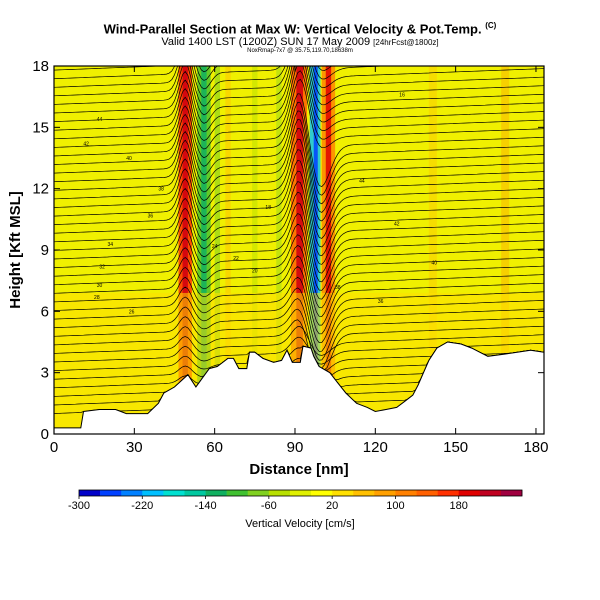 The height and width of the screenshot is (600, 600). I want to click on y-tick-label: 6, so click(45, 311).